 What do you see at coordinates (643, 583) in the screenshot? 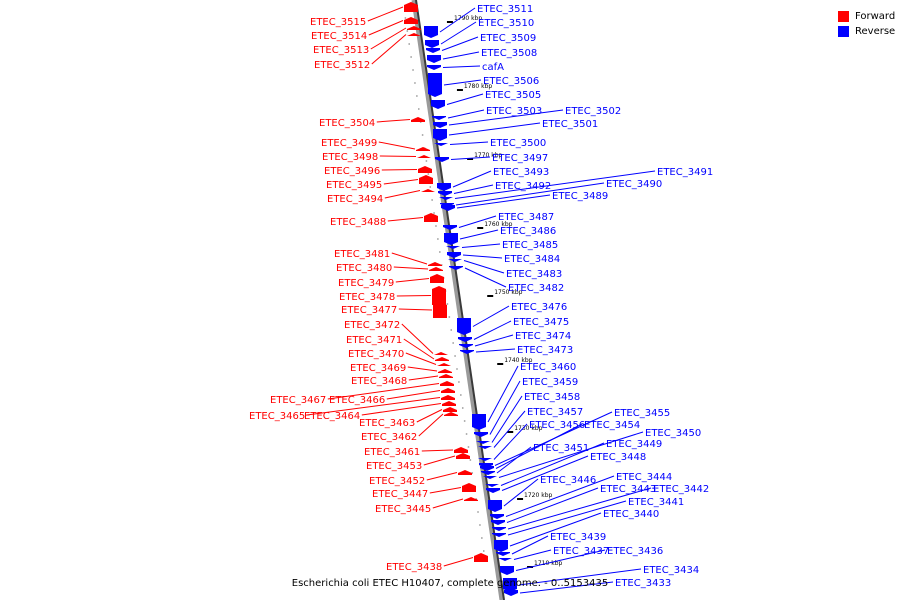
I see `reverse-gene-label: ETEC_3433` at bounding box center [643, 583].